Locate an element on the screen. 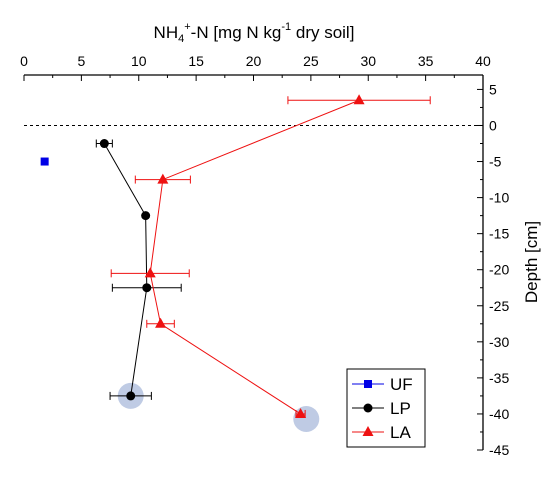  x-axis-title-unit-end: dry soil] is located at coordinates (322, 32).